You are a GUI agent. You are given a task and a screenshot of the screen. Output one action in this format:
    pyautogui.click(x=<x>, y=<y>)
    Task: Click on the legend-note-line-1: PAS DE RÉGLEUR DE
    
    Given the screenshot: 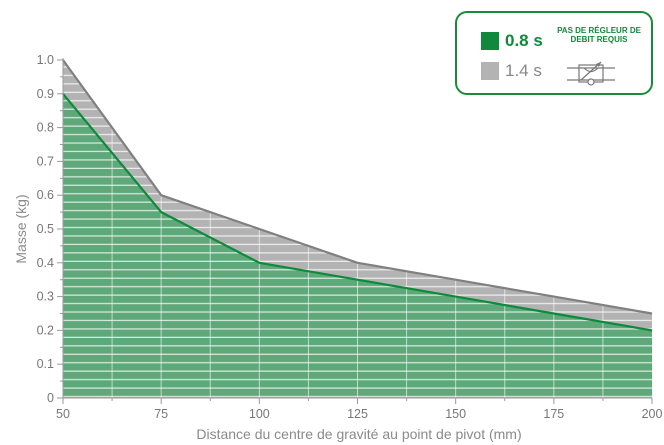 What is the action you would take?
    pyautogui.click(x=599, y=30)
    